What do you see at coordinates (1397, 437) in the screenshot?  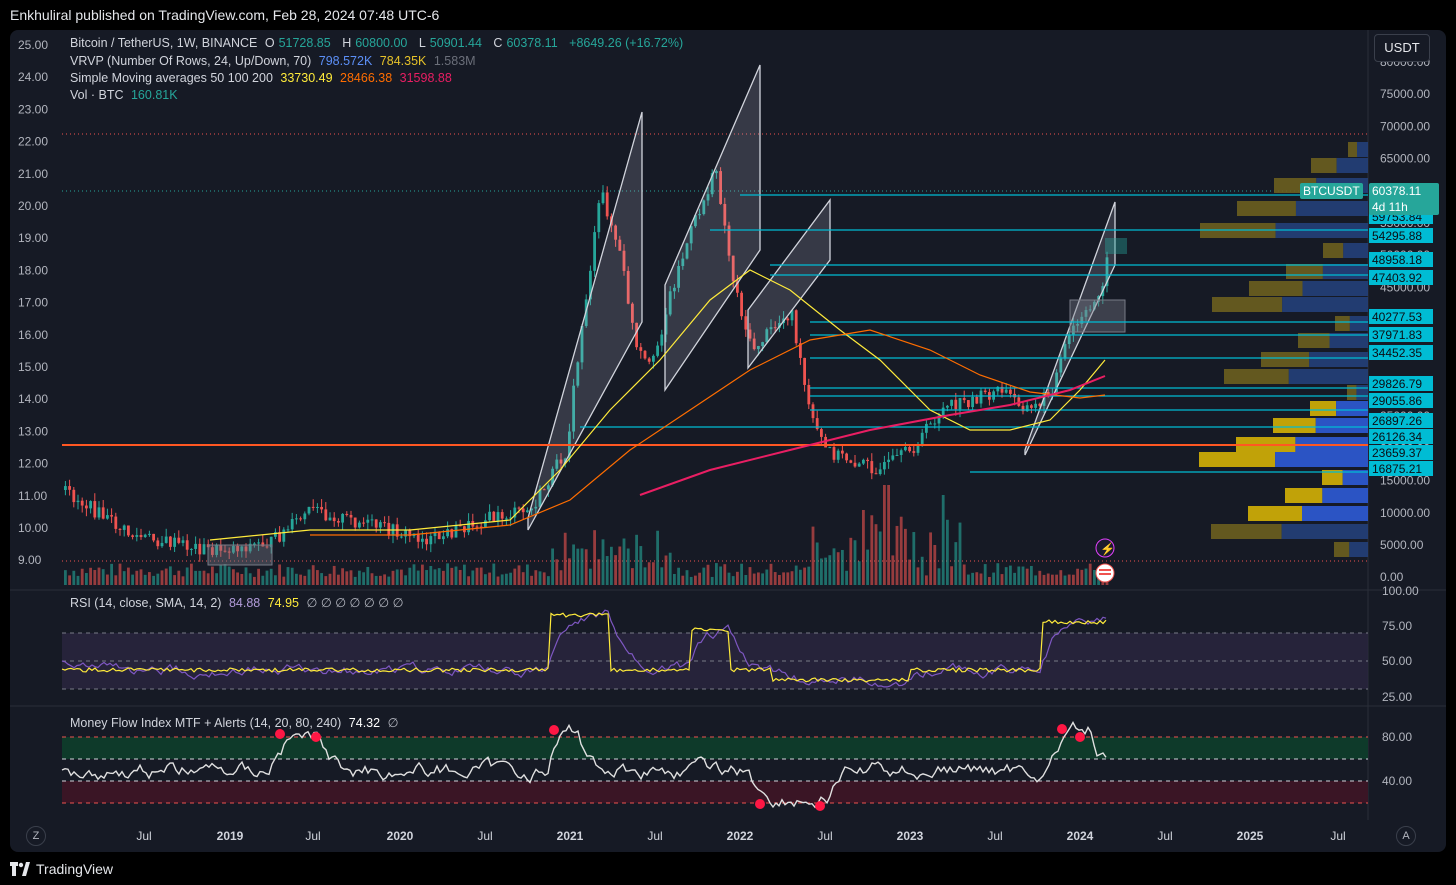 I see `level-tag-label: 26126.34` at bounding box center [1397, 437].